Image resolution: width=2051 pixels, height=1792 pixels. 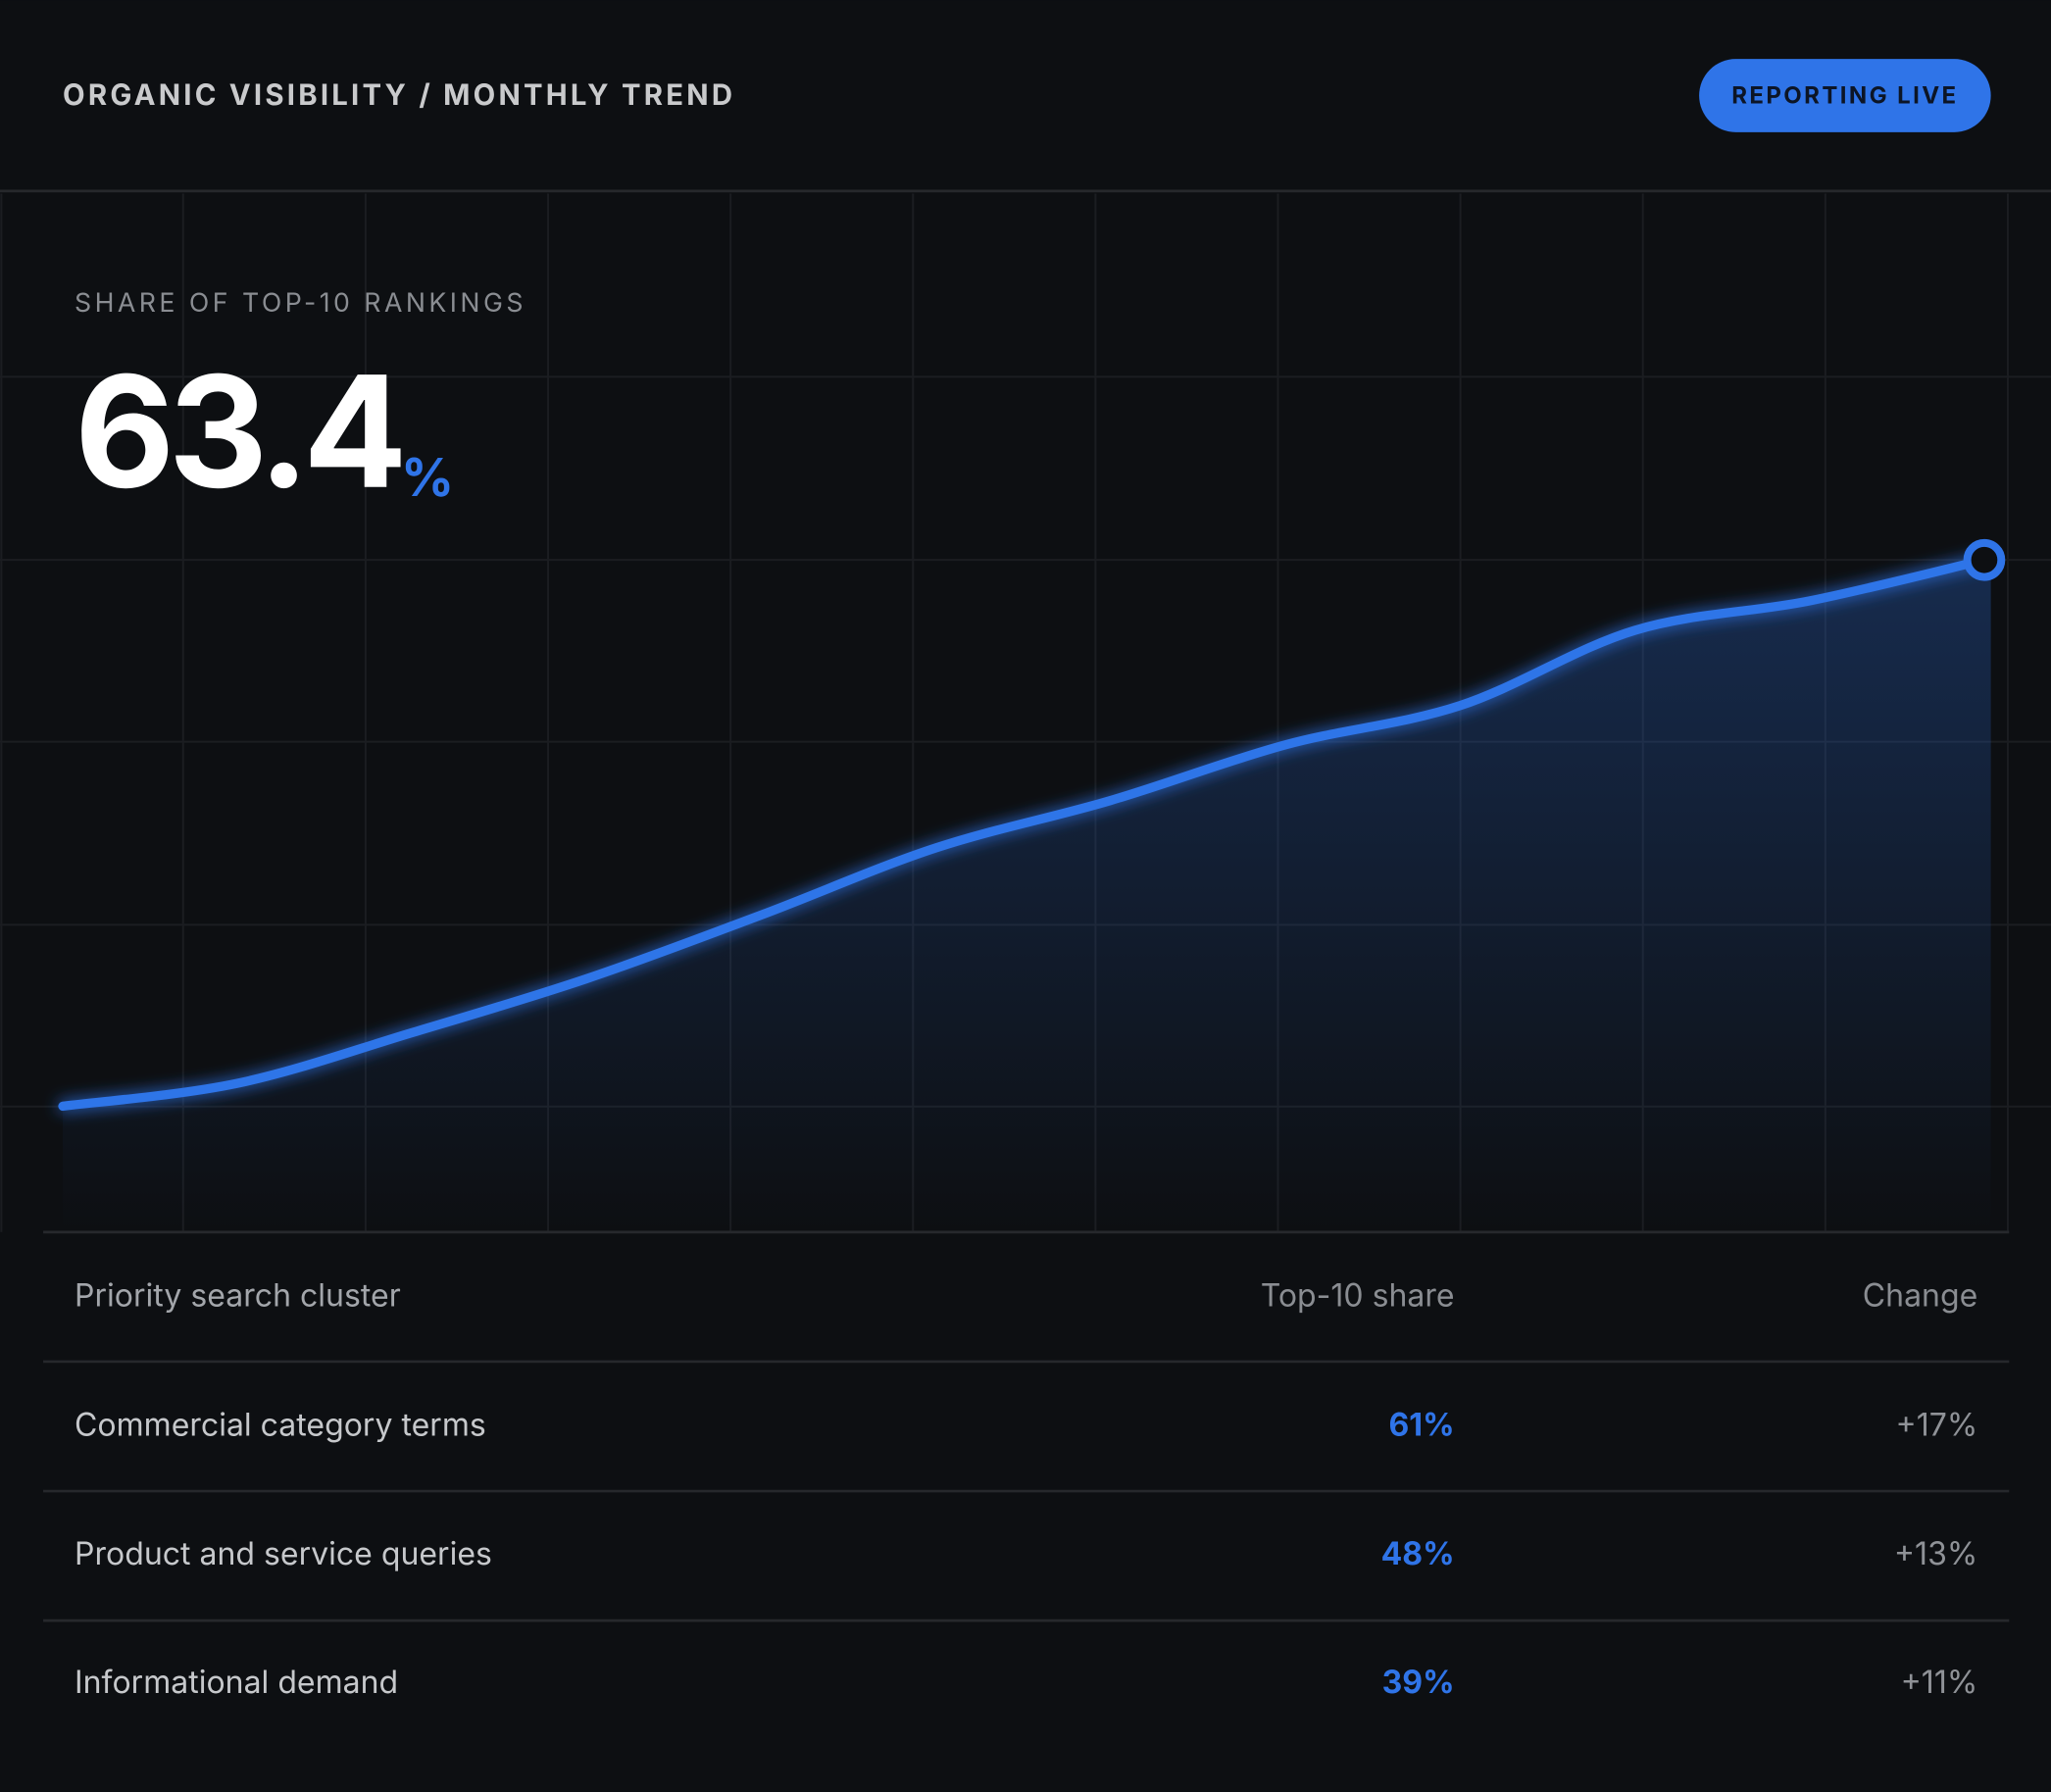 I want to click on header-title: ORGANIC VISIBILITY / MONTHLY TREND, so click(x=399, y=95).